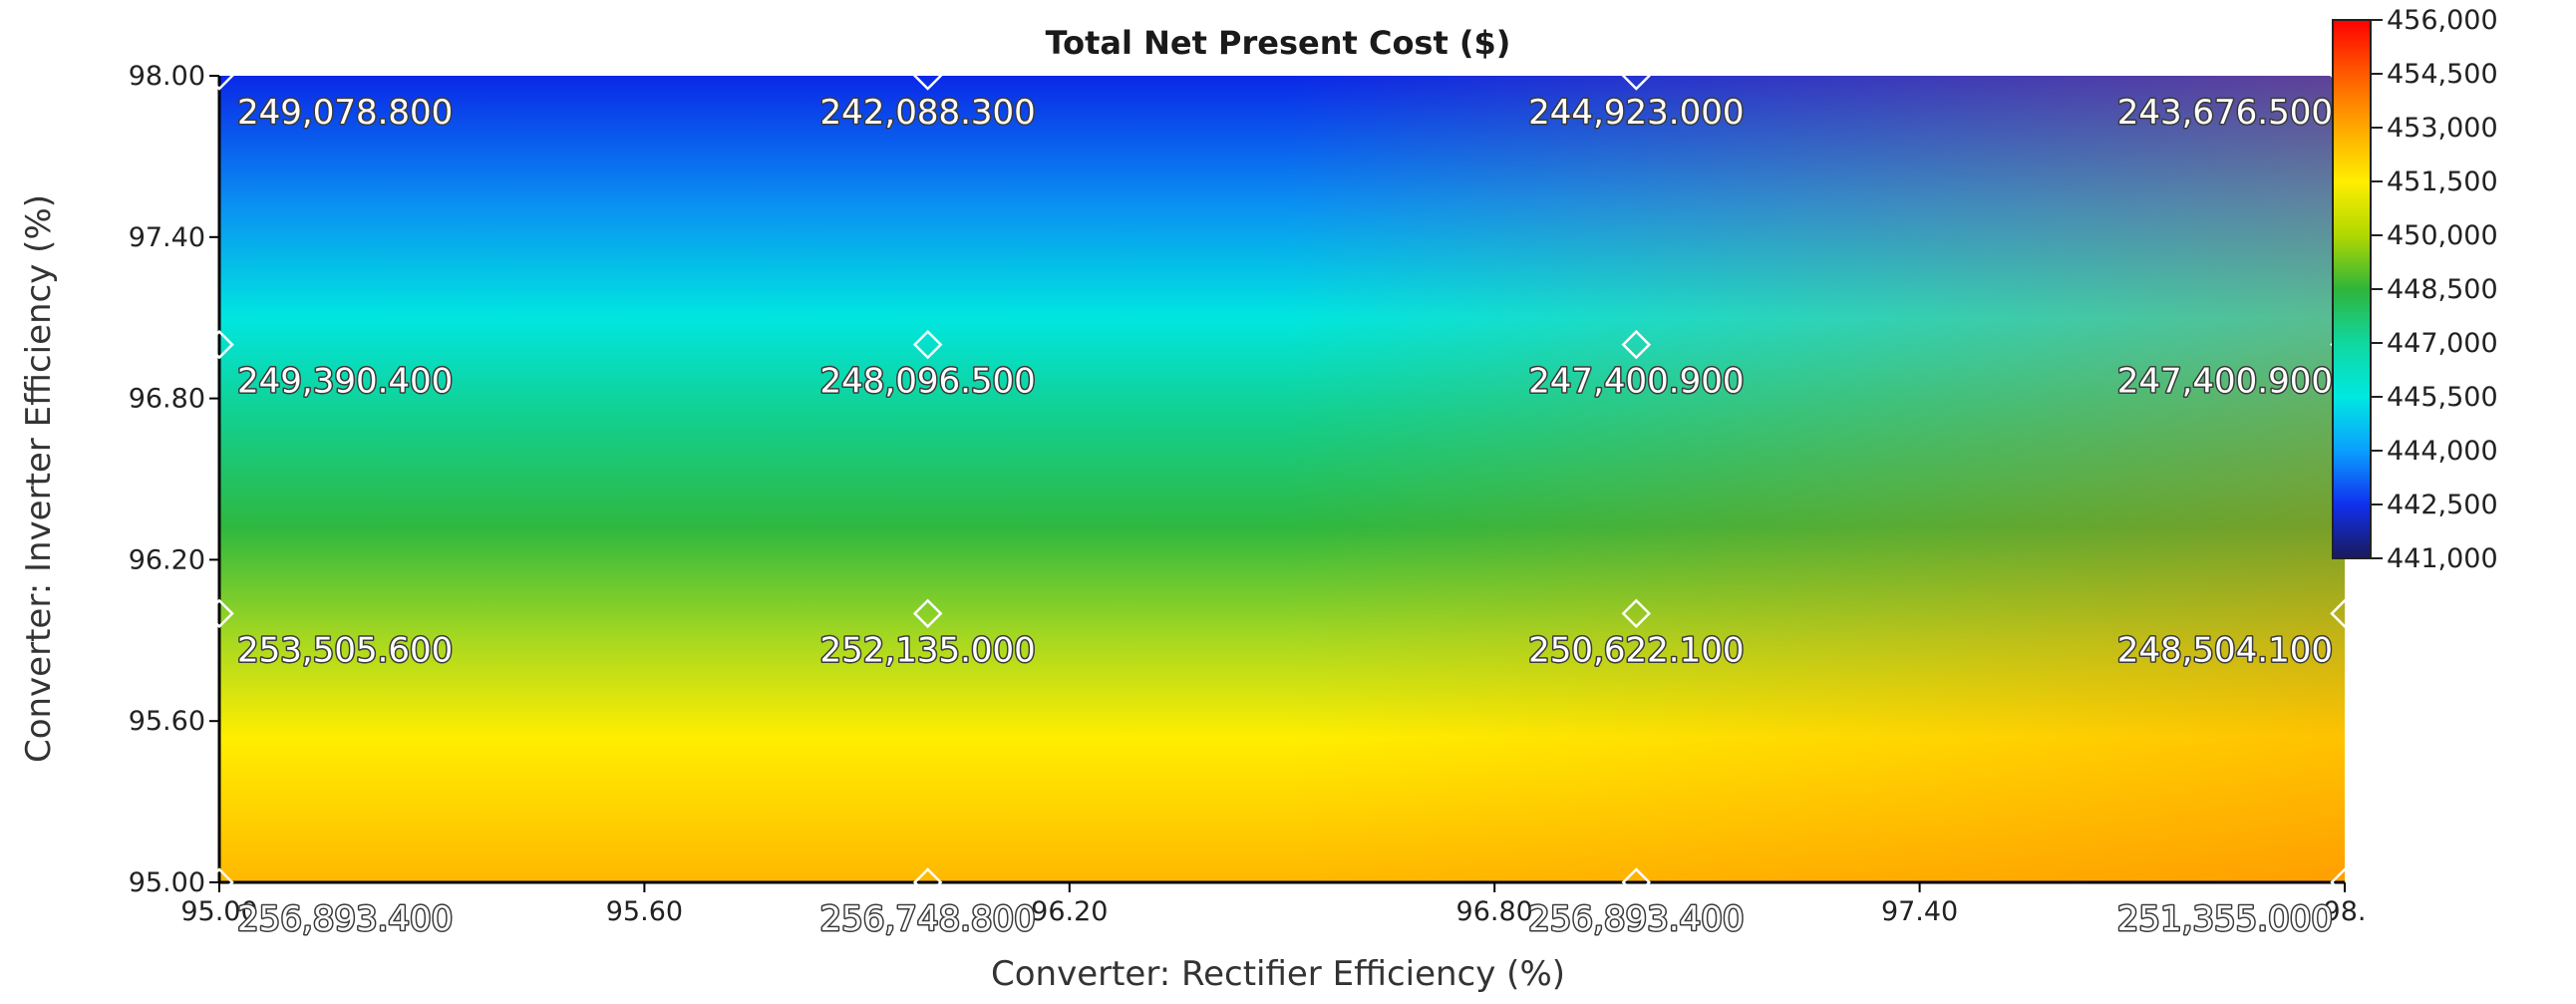 This screenshot has width=2576, height=1004. What do you see at coordinates (2442, 235) in the screenshot?
I see `colorbar-tick-label: 450,000` at bounding box center [2442, 235].